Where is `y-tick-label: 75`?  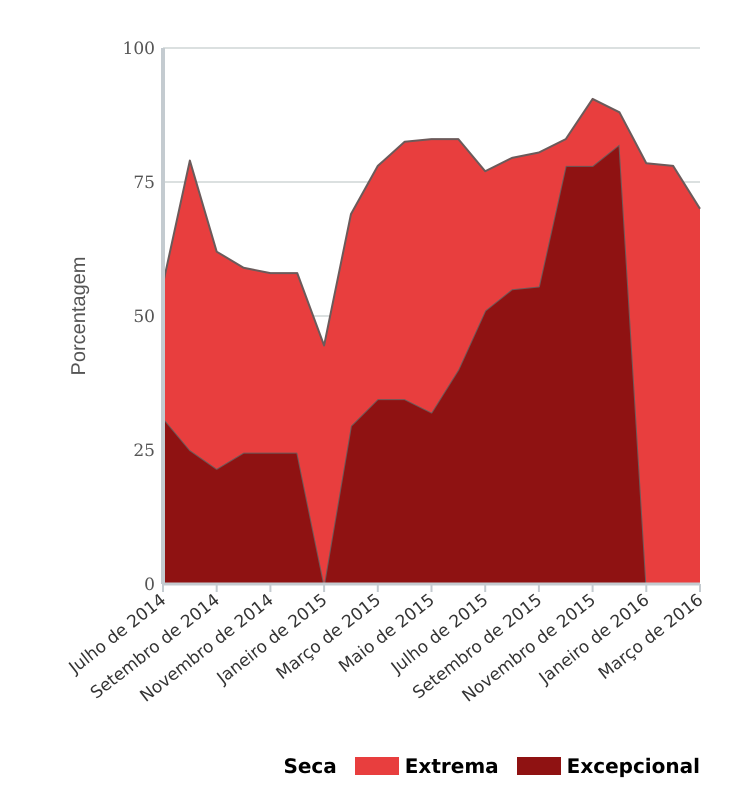
y-tick-label: 75 is located at coordinates (144, 183).